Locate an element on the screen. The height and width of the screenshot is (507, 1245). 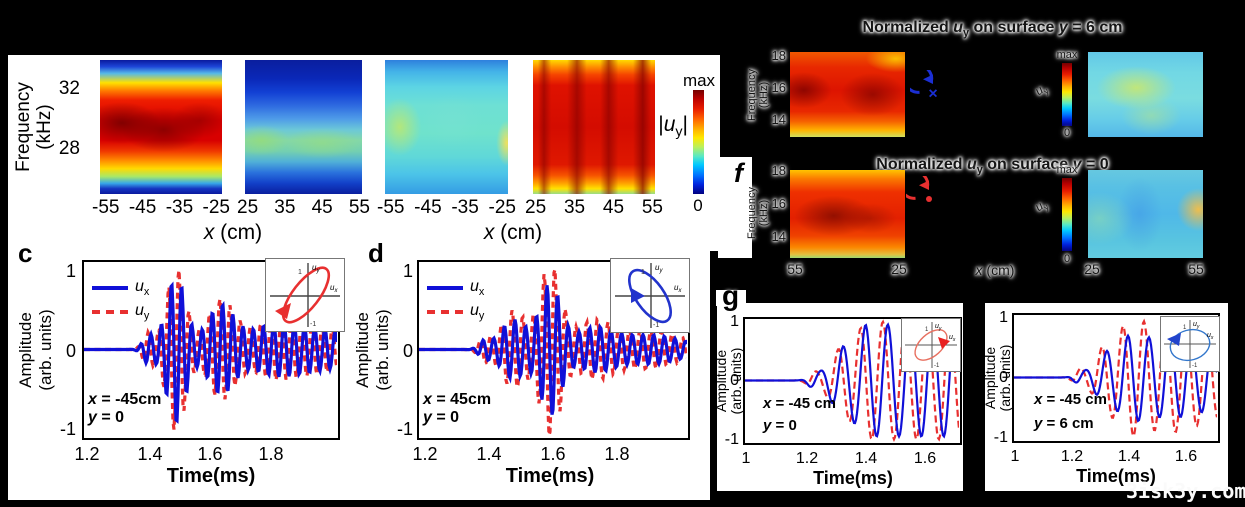
d-xtick: 1.2 is located at coordinates (425, 454).